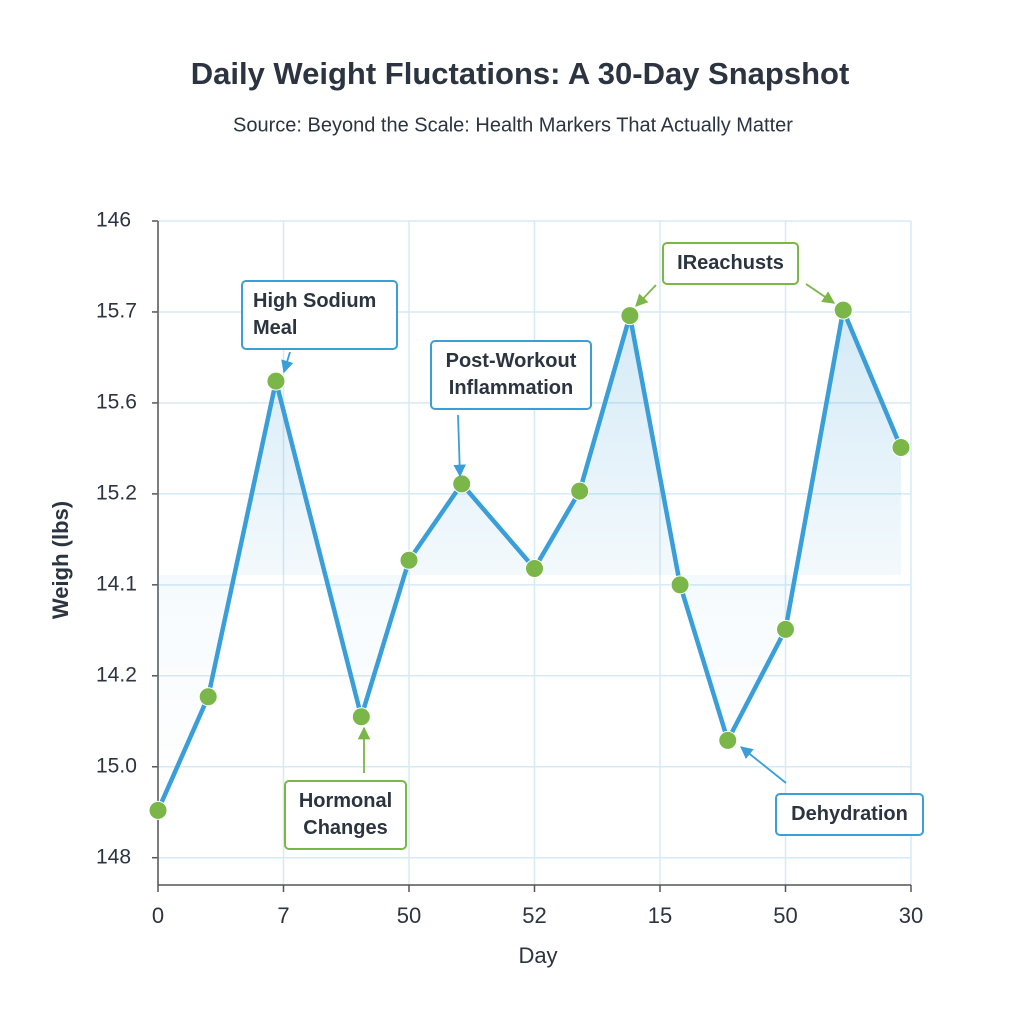 The height and width of the screenshot is (1024, 1024). What do you see at coordinates (319, 315) in the screenshot?
I see `annotation: High Sodium Meal` at bounding box center [319, 315].